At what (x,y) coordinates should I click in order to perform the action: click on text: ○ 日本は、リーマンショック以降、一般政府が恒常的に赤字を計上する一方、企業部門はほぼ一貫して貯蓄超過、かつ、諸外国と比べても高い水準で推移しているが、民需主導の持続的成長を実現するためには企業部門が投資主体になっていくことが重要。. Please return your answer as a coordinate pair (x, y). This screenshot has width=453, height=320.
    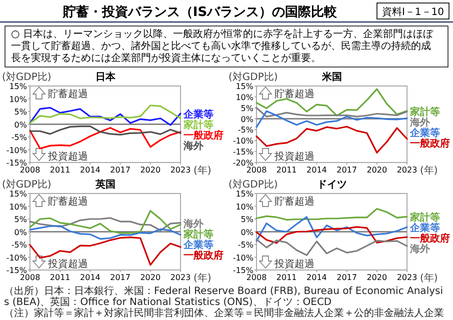
    Looking at the image, I should click on (222, 46).